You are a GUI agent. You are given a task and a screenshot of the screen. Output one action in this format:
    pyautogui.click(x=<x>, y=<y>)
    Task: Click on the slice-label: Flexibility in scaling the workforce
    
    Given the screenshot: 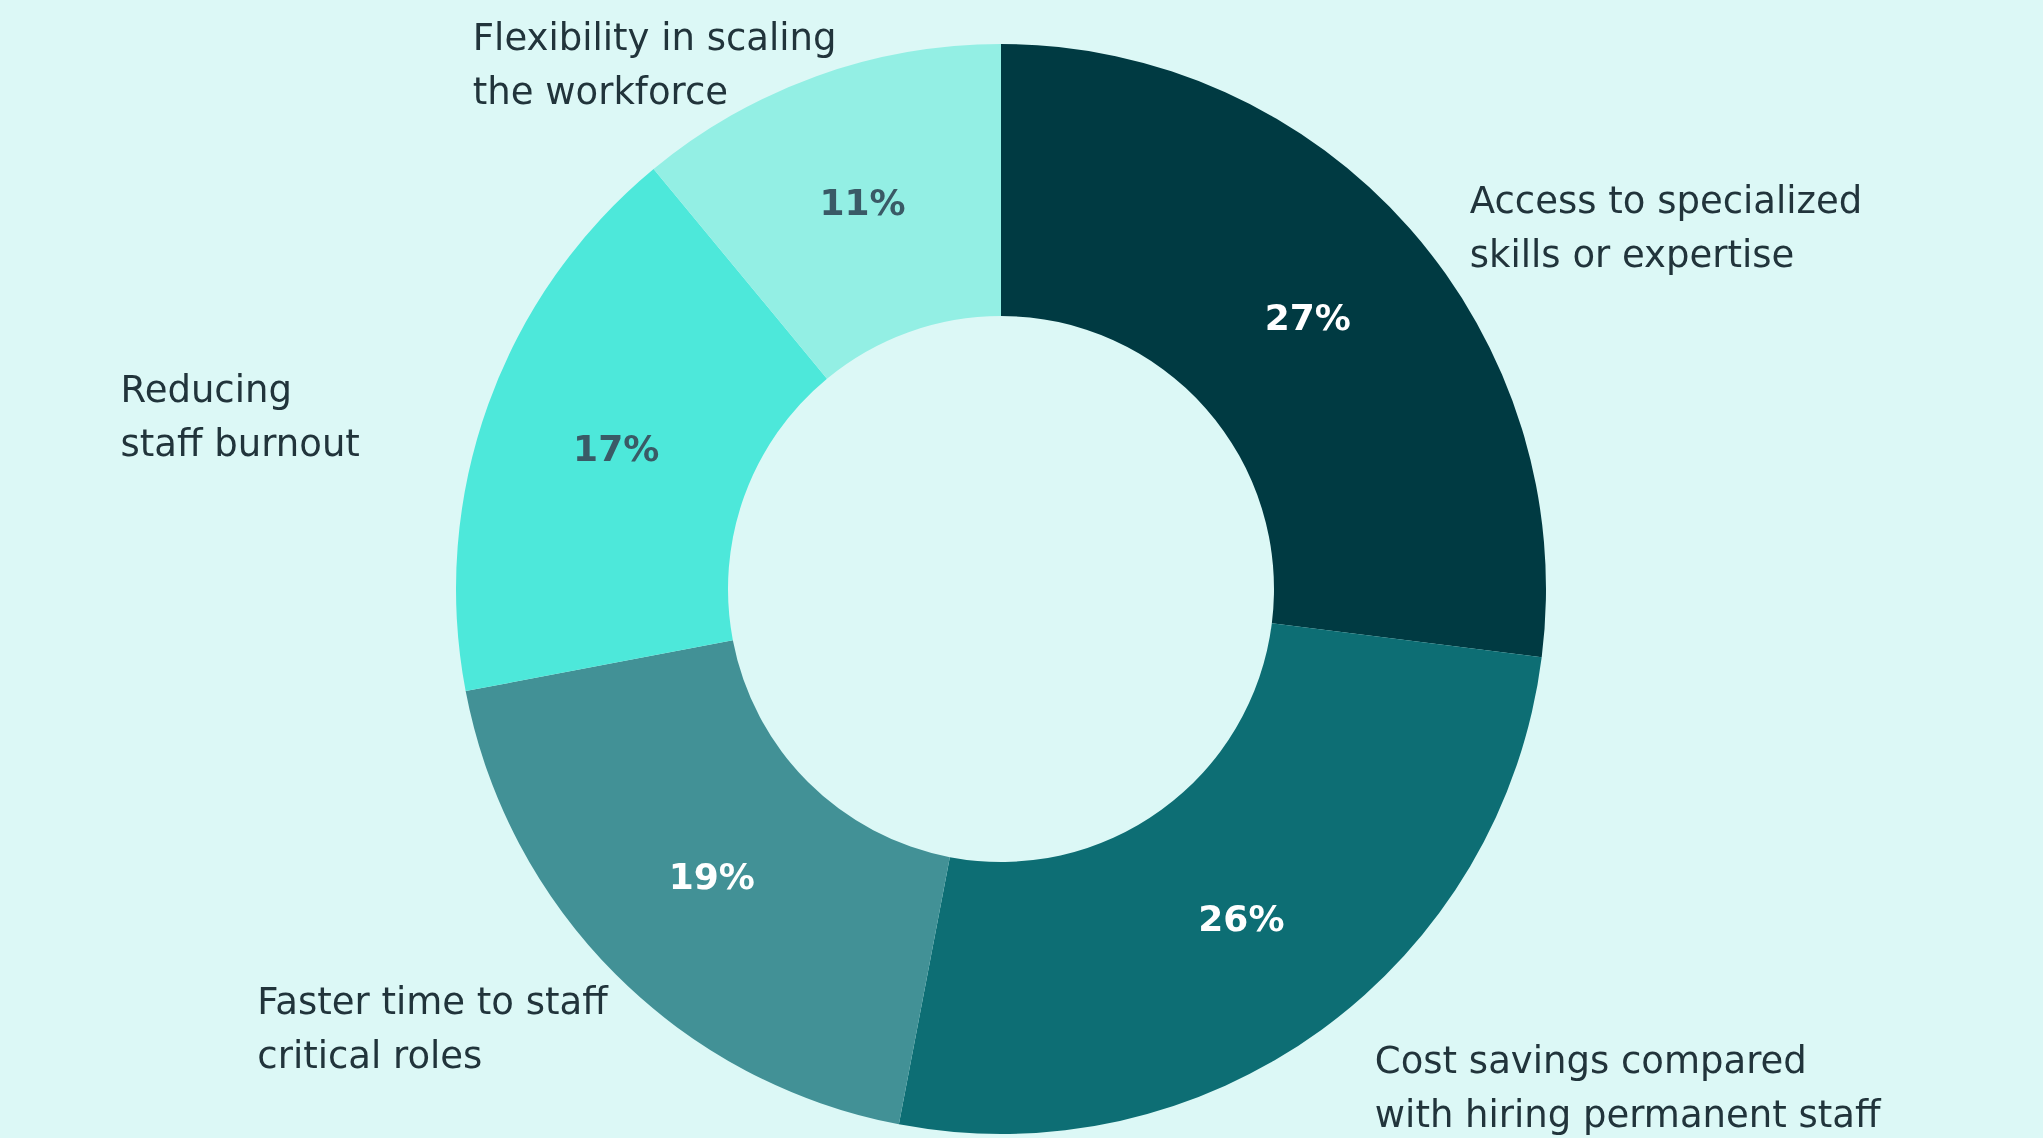 What is the action you would take?
    pyautogui.click(x=654, y=64)
    